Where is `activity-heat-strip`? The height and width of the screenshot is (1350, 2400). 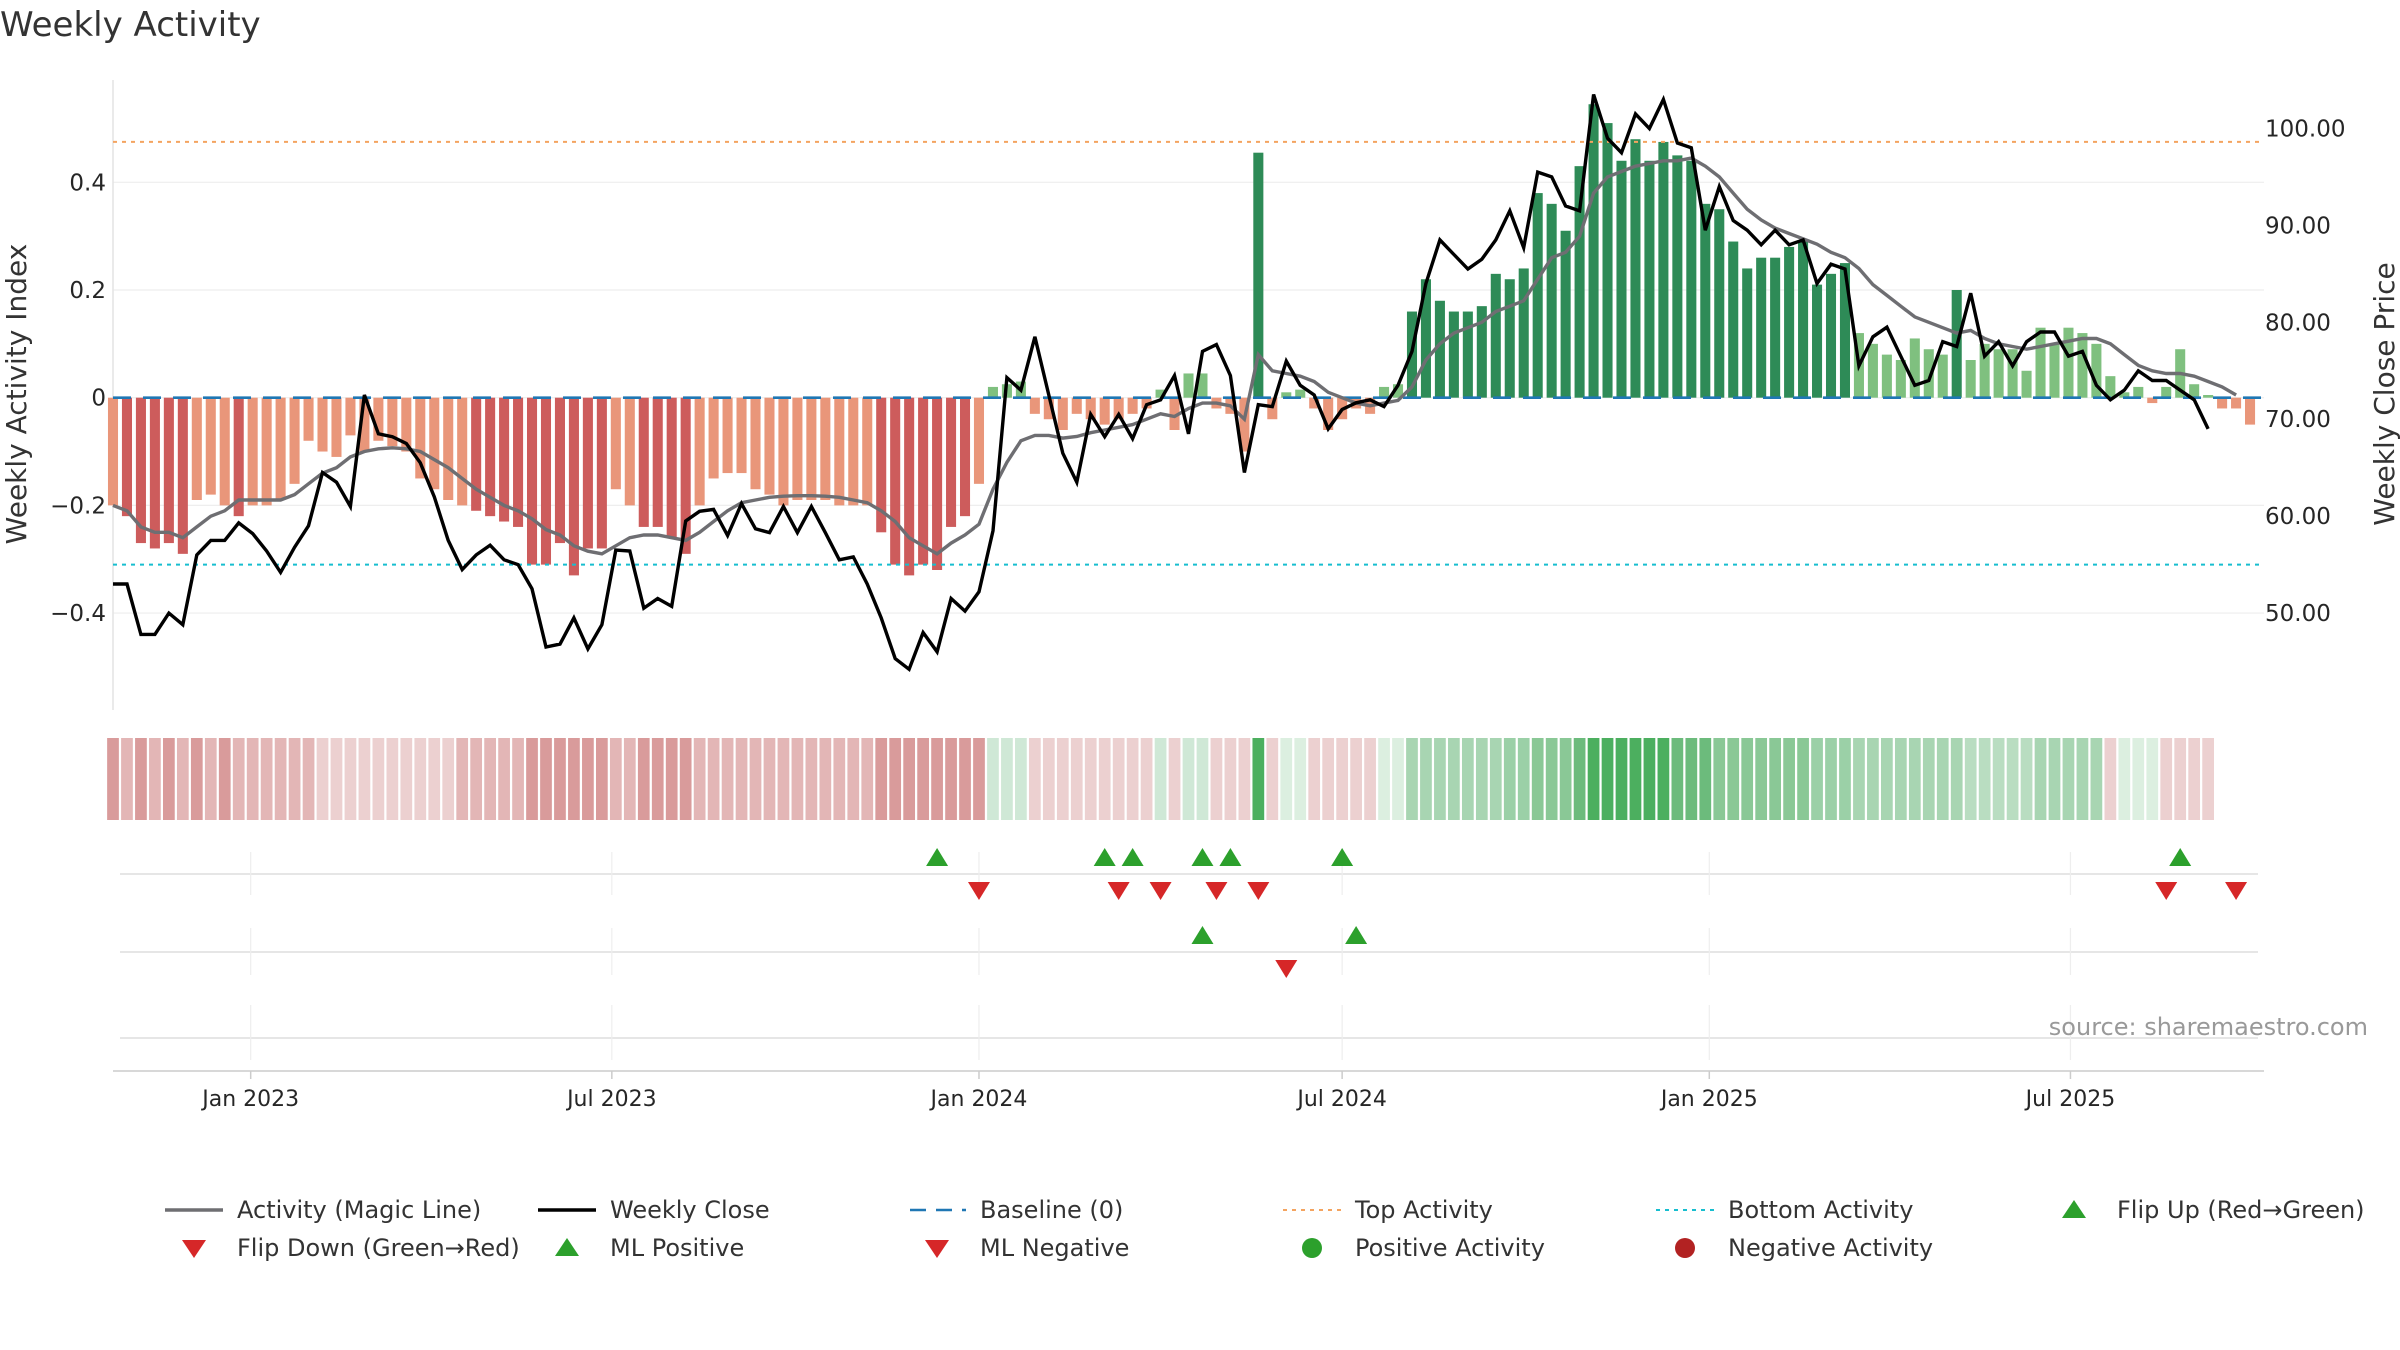 activity-heat-strip is located at coordinates (1160, 779).